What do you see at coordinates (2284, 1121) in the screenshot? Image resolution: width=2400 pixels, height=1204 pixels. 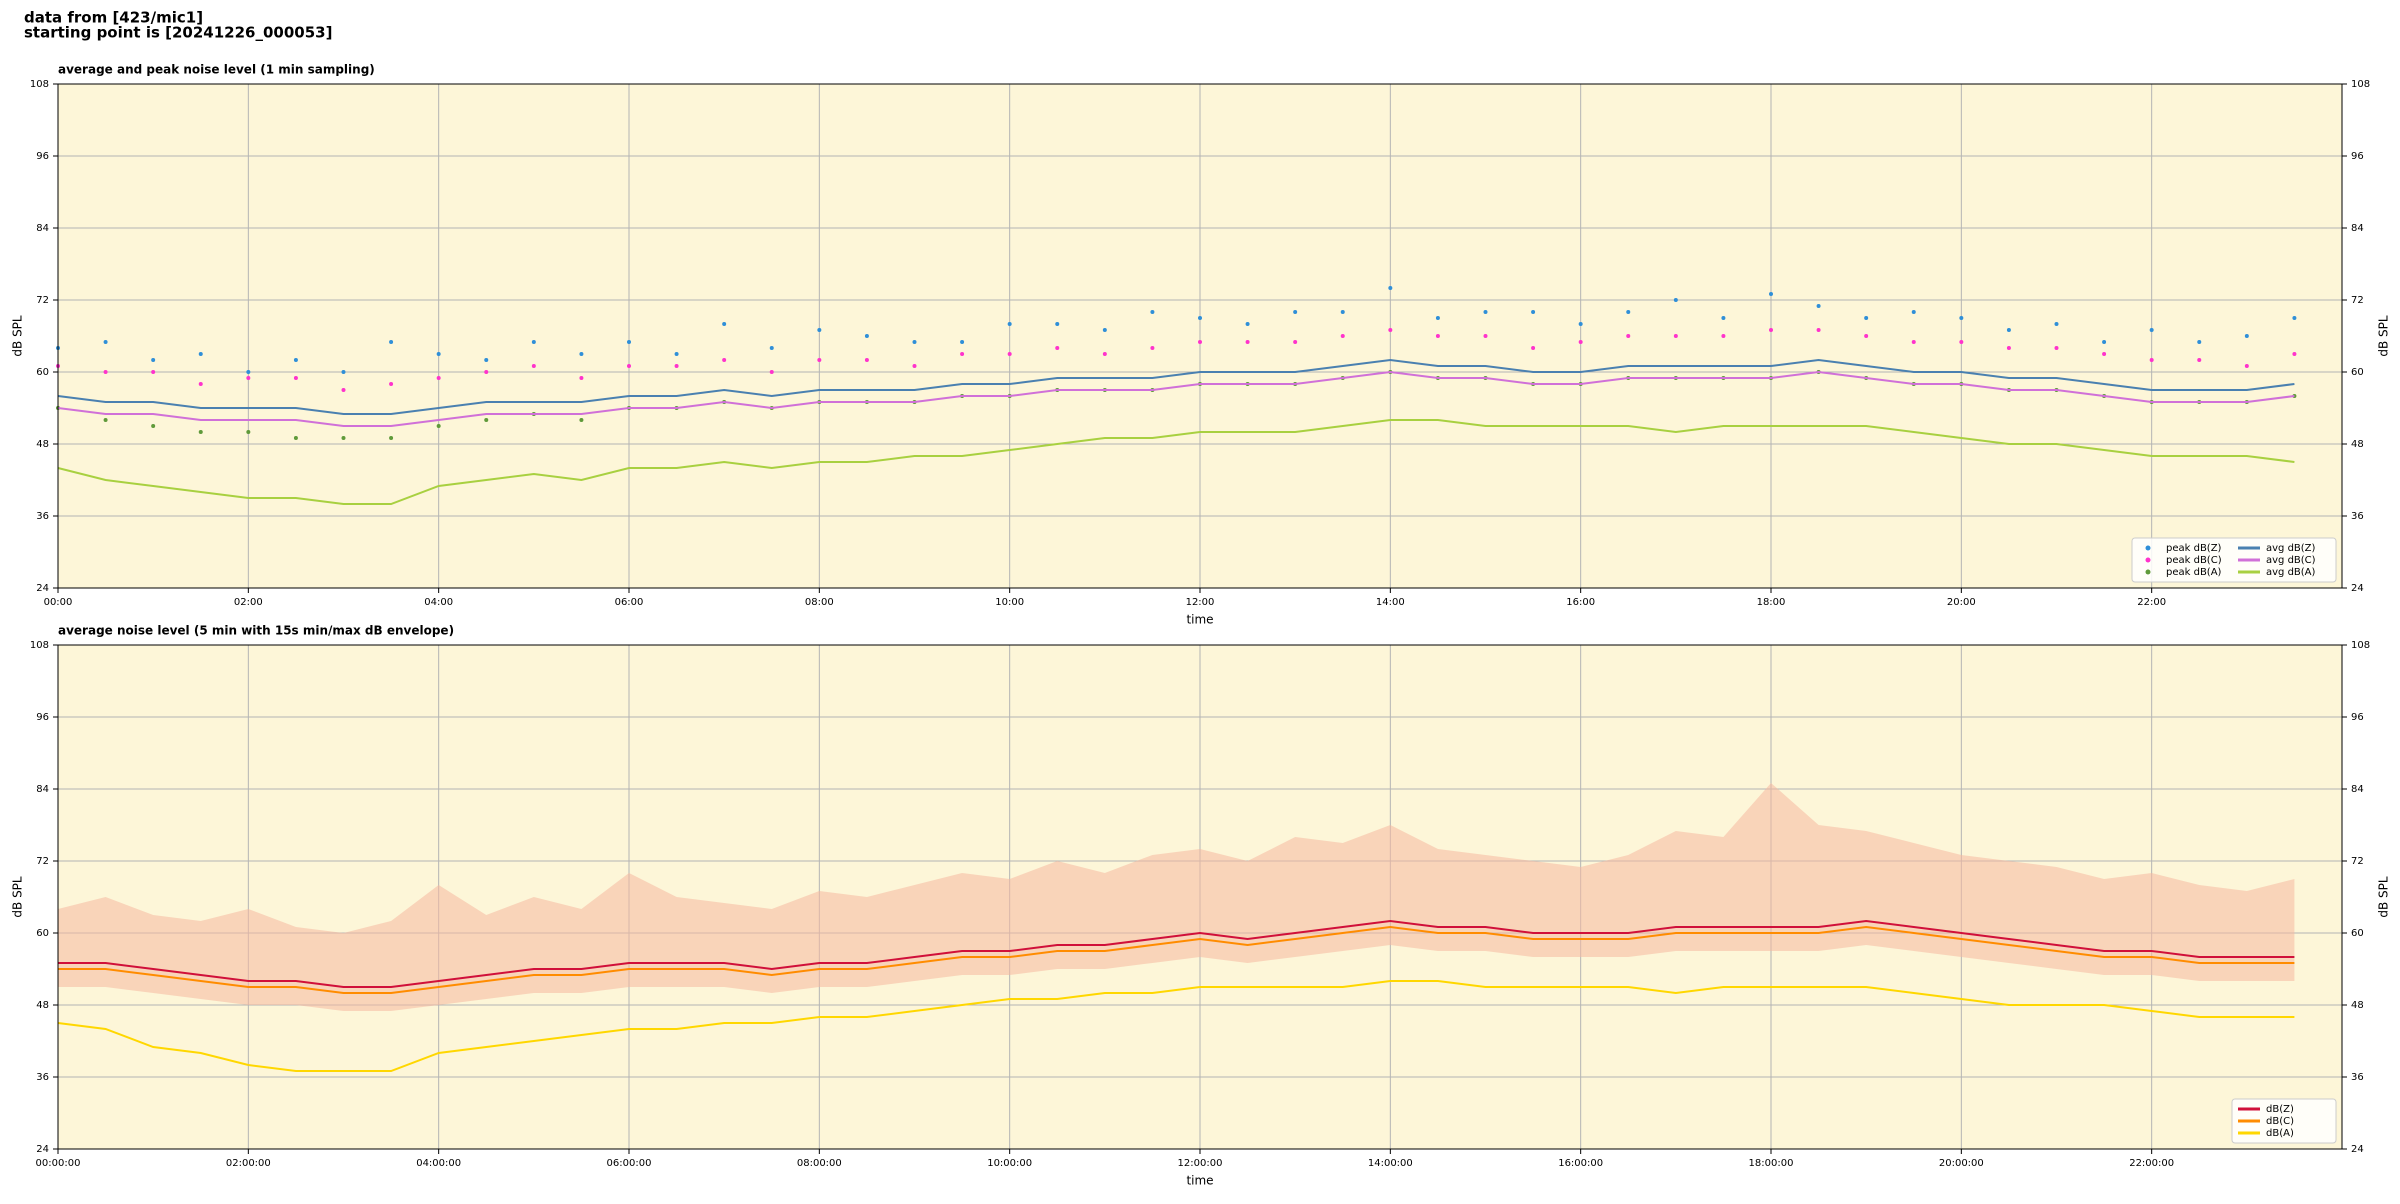 I see `legend: dB(Z)dB(C)dB(A)` at bounding box center [2284, 1121].